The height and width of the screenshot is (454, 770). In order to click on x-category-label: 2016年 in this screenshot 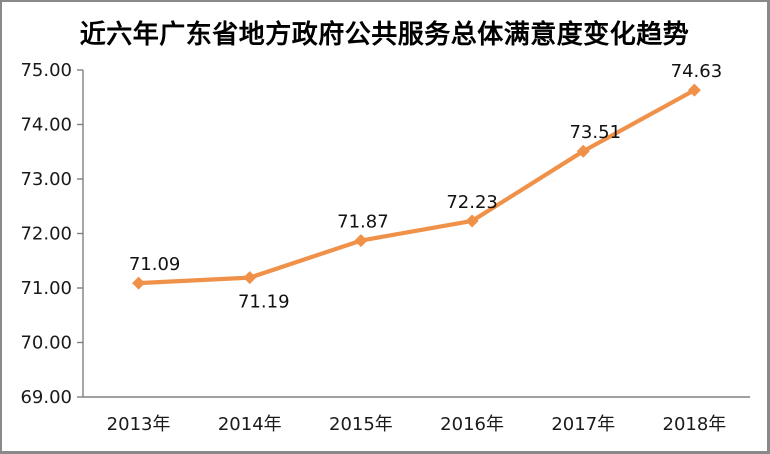, I will do `click(472, 424)`.